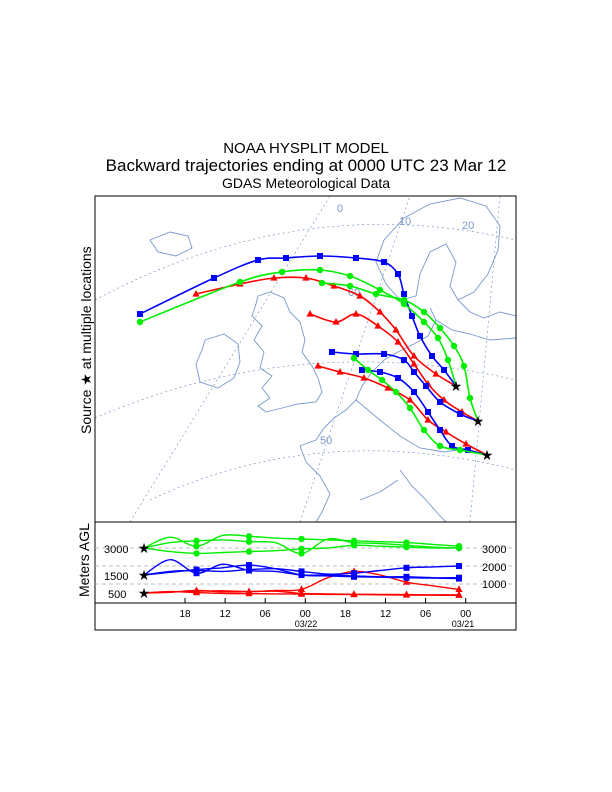 This screenshot has height=792, width=612. What do you see at coordinates (226, 614) in the screenshot?
I see `time-tick-label-1: 12` at bounding box center [226, 614].